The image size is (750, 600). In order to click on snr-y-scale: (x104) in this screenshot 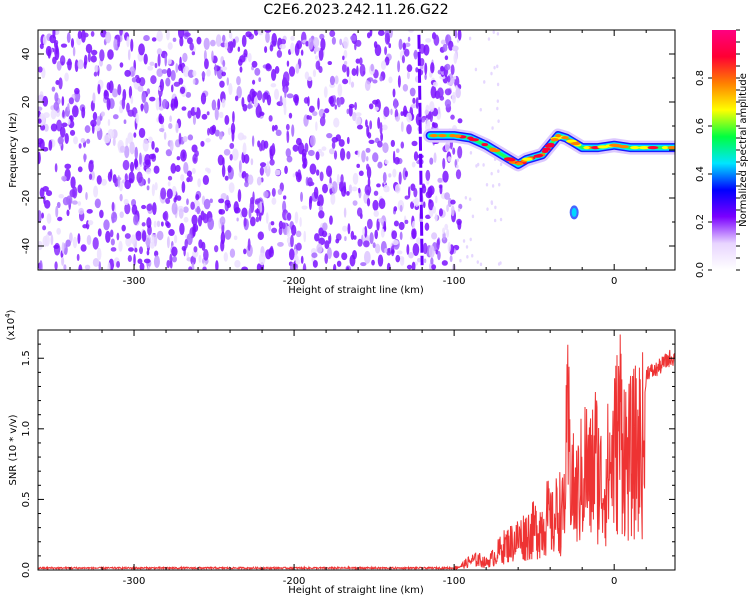, I will do `click(10, 324)`.